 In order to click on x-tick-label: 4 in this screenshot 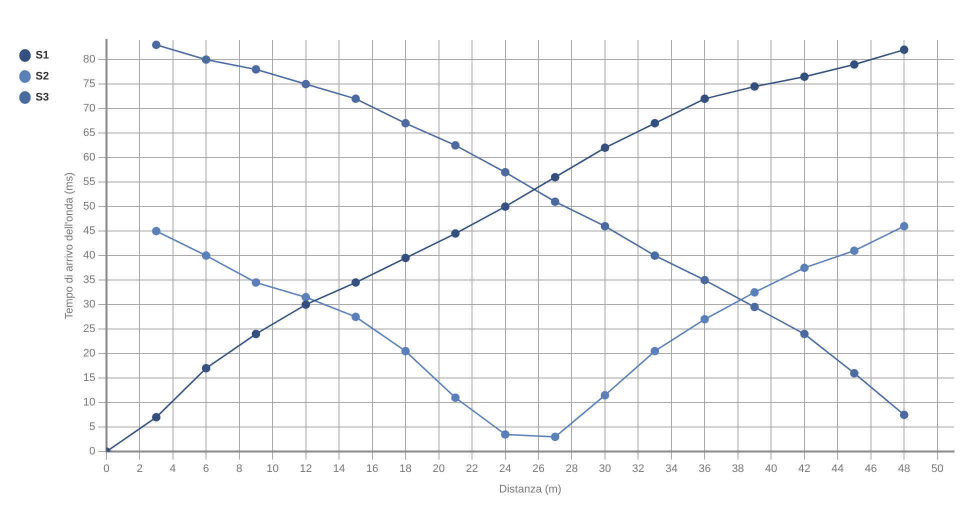, I will do `click(173, 469)`.